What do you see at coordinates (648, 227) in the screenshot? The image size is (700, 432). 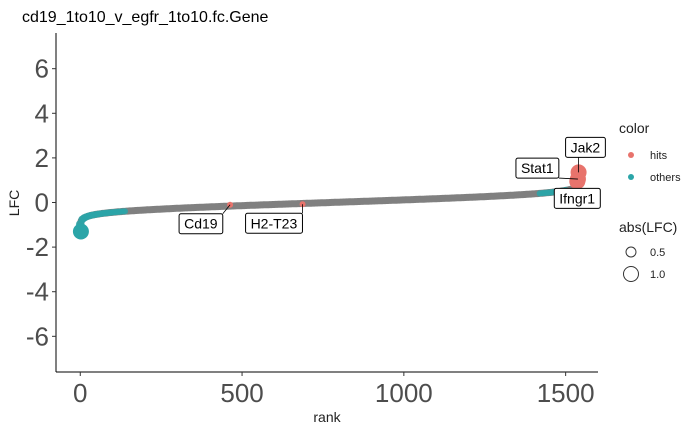 I see `legend-size-title: abs(LFC)` at bounding box center [648, 227].